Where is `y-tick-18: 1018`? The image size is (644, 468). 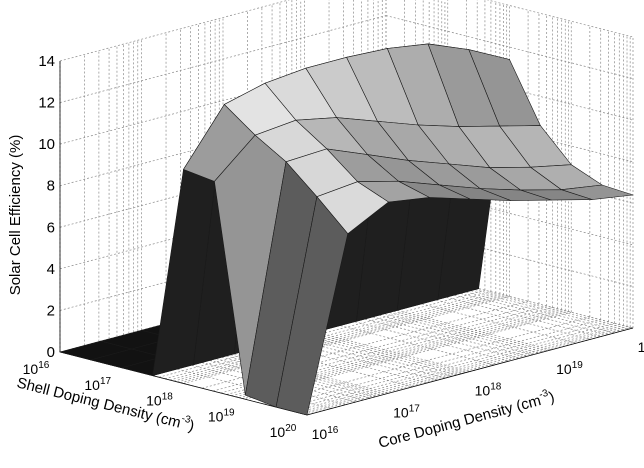
y-tick-18: 1018 is located at coordinates (488, 390).